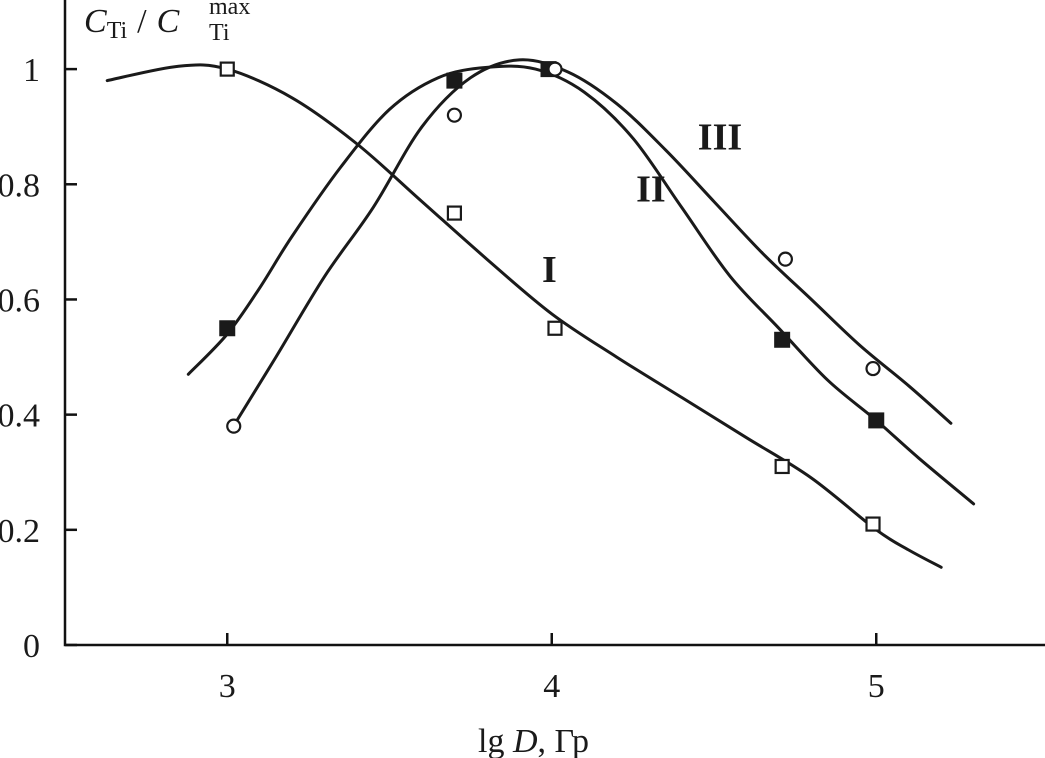 The width and height of the screenshot is (1045, 758). What do you see at coordinates (142, 21) in the screenshot?
I see `y-axis-title-slash: /` at bounding box center [142, 21].